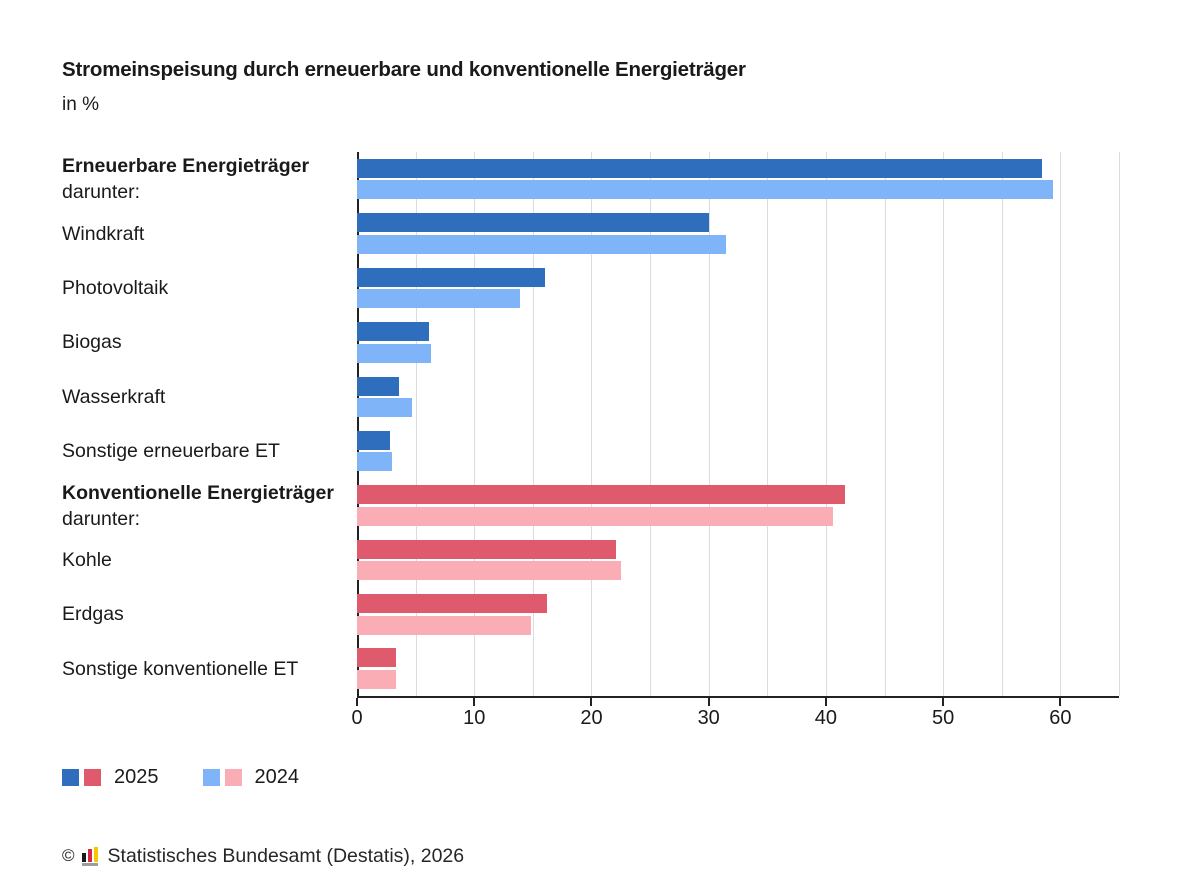 This screenshot has height=875, width=1200. I want to click on category-label-text: Biogas, so click(92, 342).